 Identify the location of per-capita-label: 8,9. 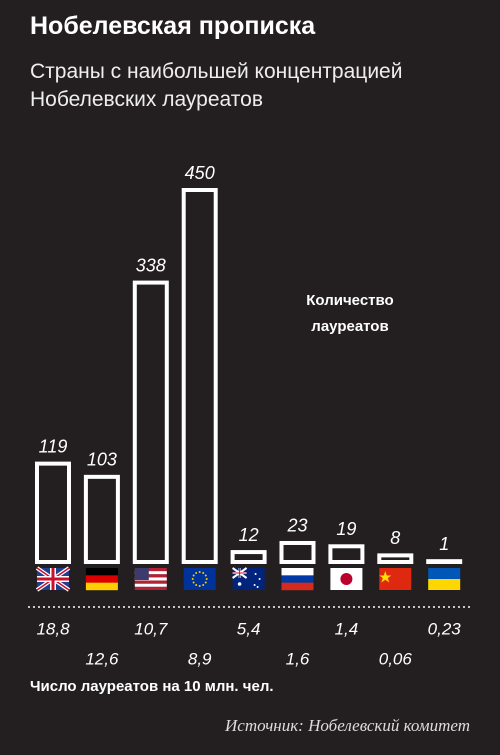
(200, 658).